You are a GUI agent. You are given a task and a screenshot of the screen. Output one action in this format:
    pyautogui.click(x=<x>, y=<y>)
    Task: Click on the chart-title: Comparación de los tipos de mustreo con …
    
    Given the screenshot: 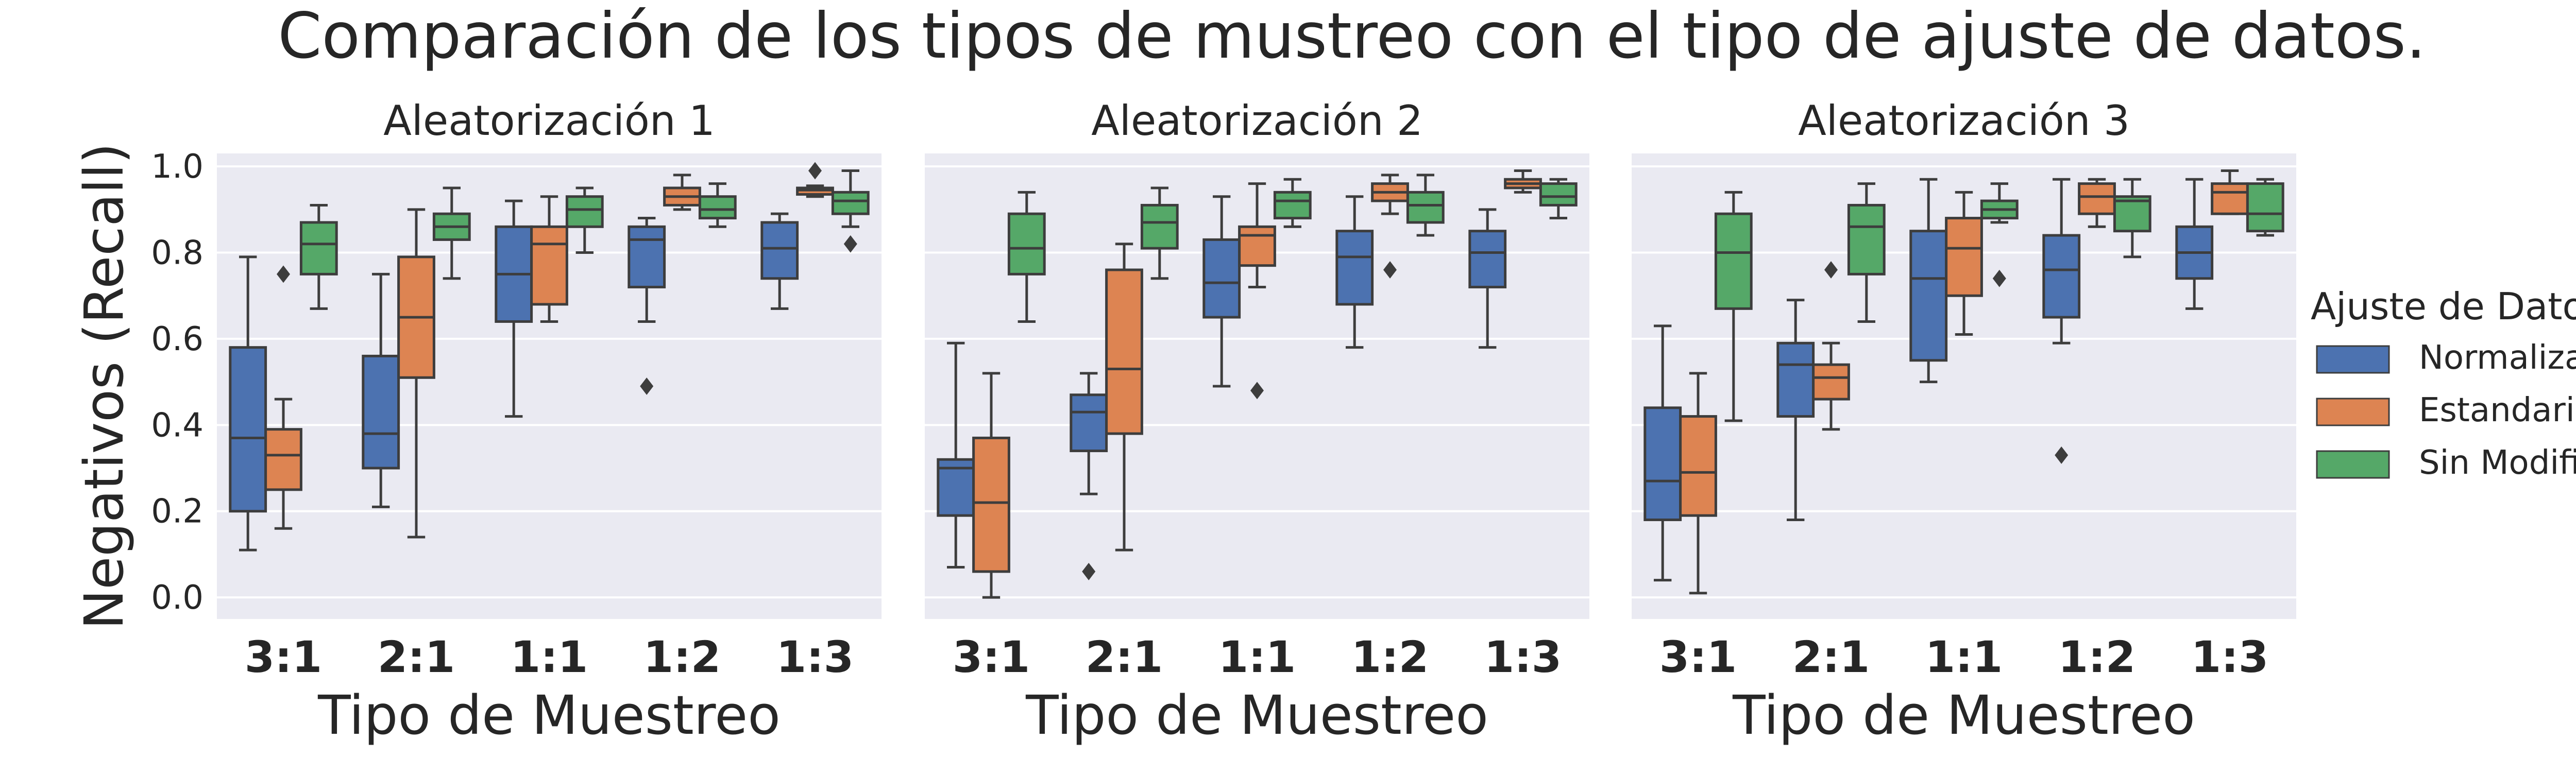 What is the action you would take?
    pyautogui.click(x=1352, y=36)
    